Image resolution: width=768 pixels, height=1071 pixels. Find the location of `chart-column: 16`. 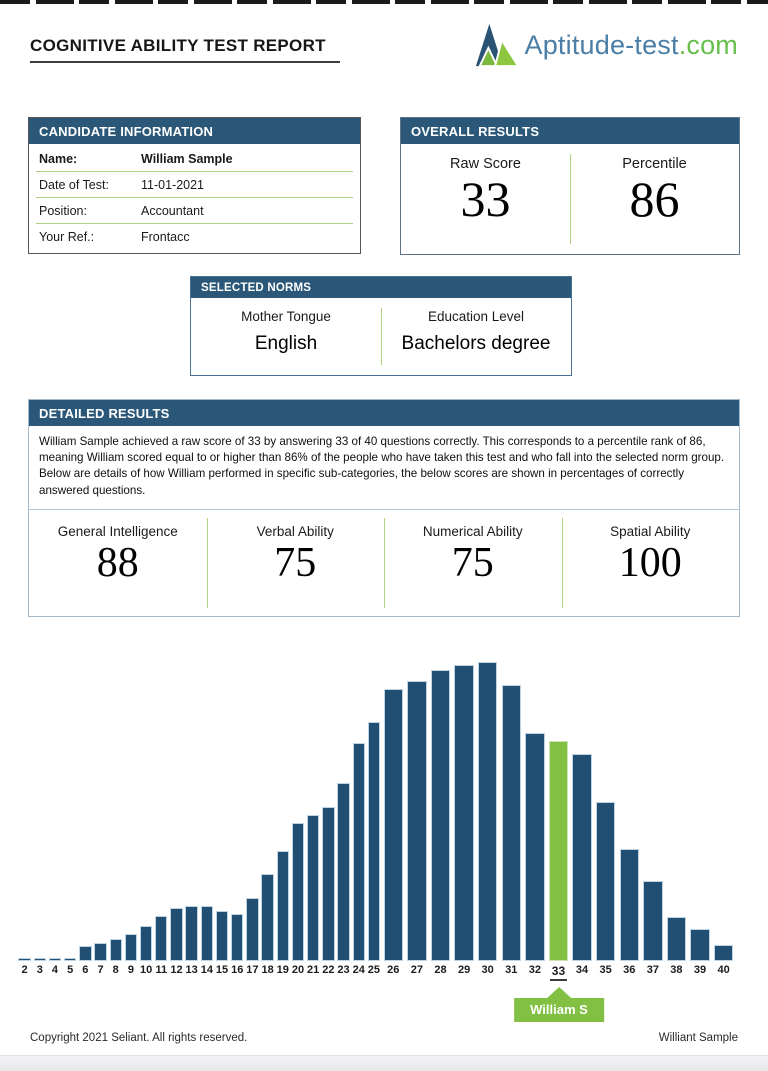

chart-column: 16 is located at coordinates (237, 821).